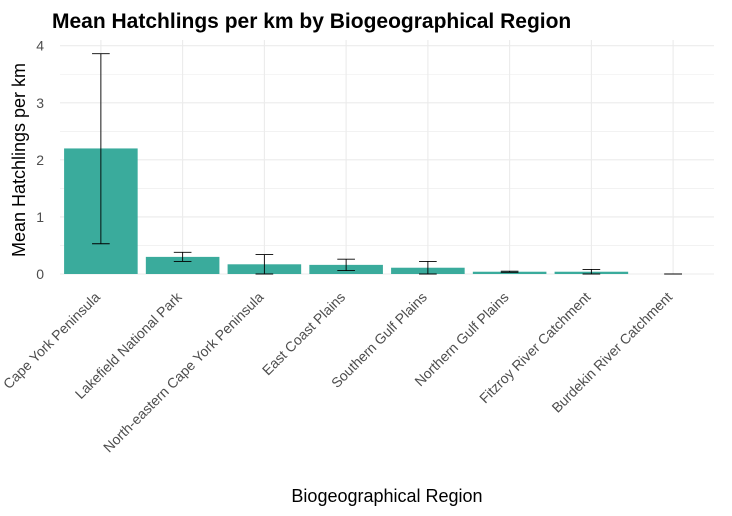 The image size is (732, 516). Describe the element at coordinates (19, 160) in the screenshot. I see `y-axis-title: Mean Hatchlings per km` at that location.